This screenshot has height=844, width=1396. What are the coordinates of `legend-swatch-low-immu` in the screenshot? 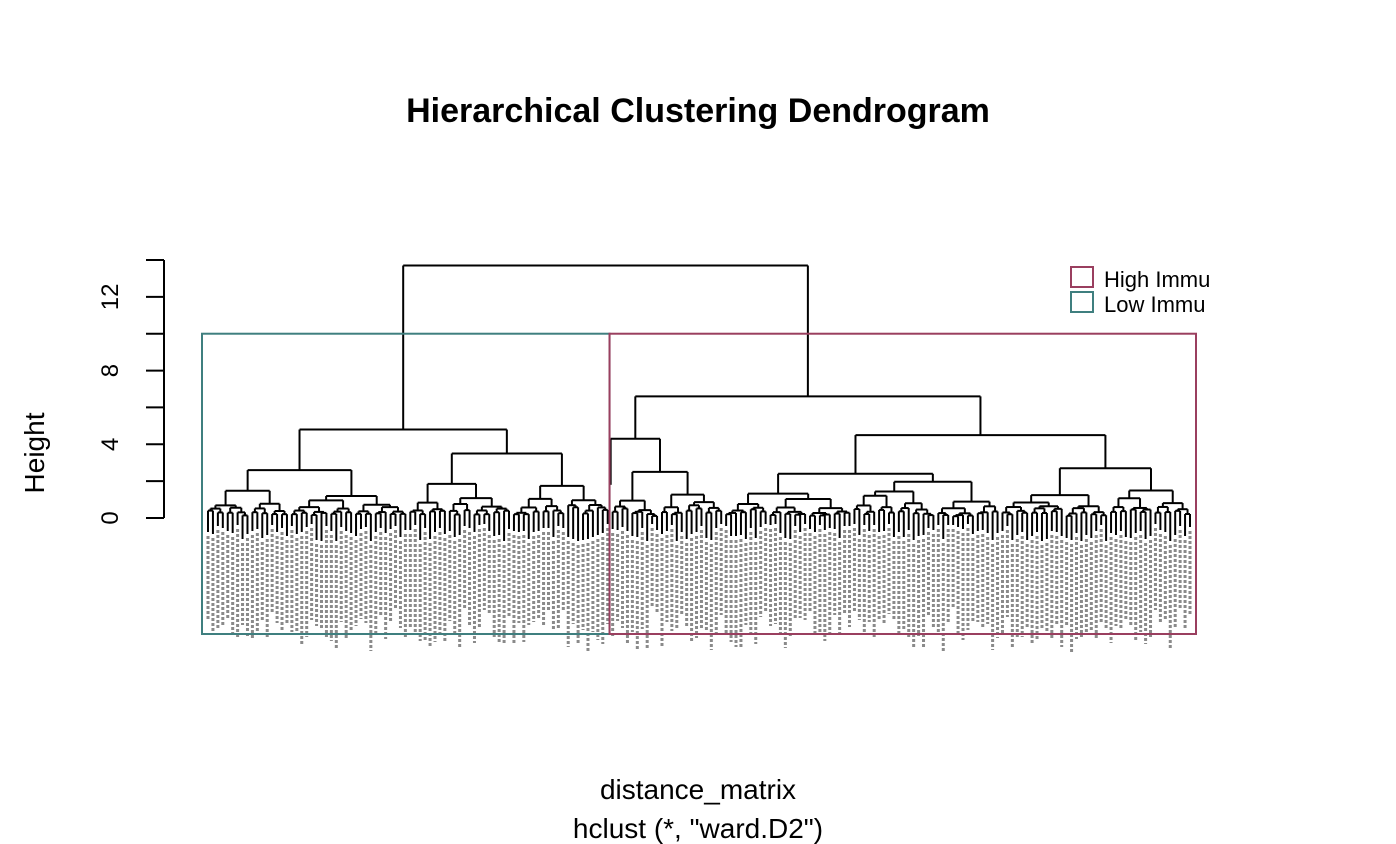 It's located at (1082, 302).